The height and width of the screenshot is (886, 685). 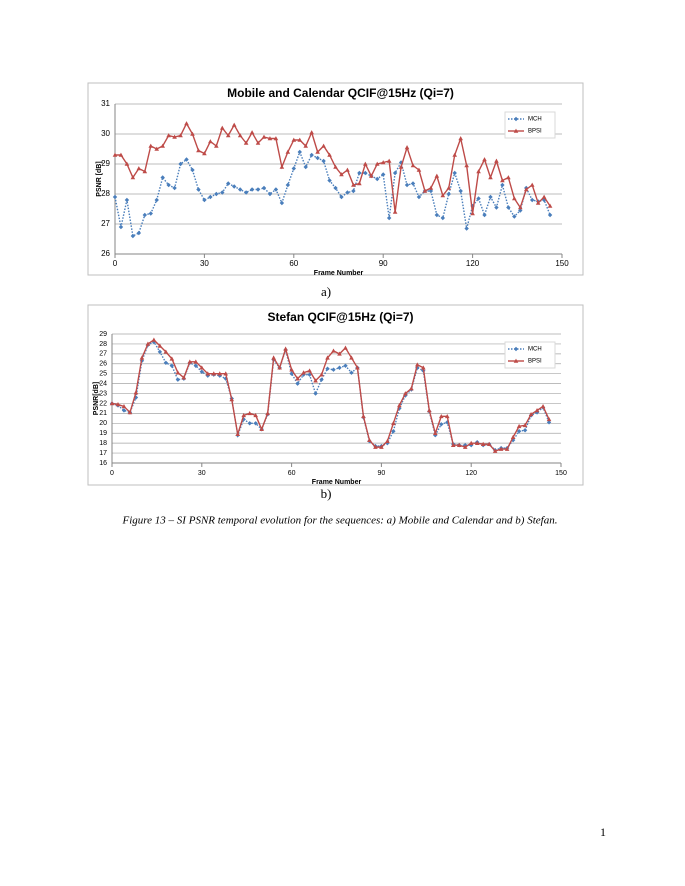 I want to click on data-line, so click(x=332, y=194).